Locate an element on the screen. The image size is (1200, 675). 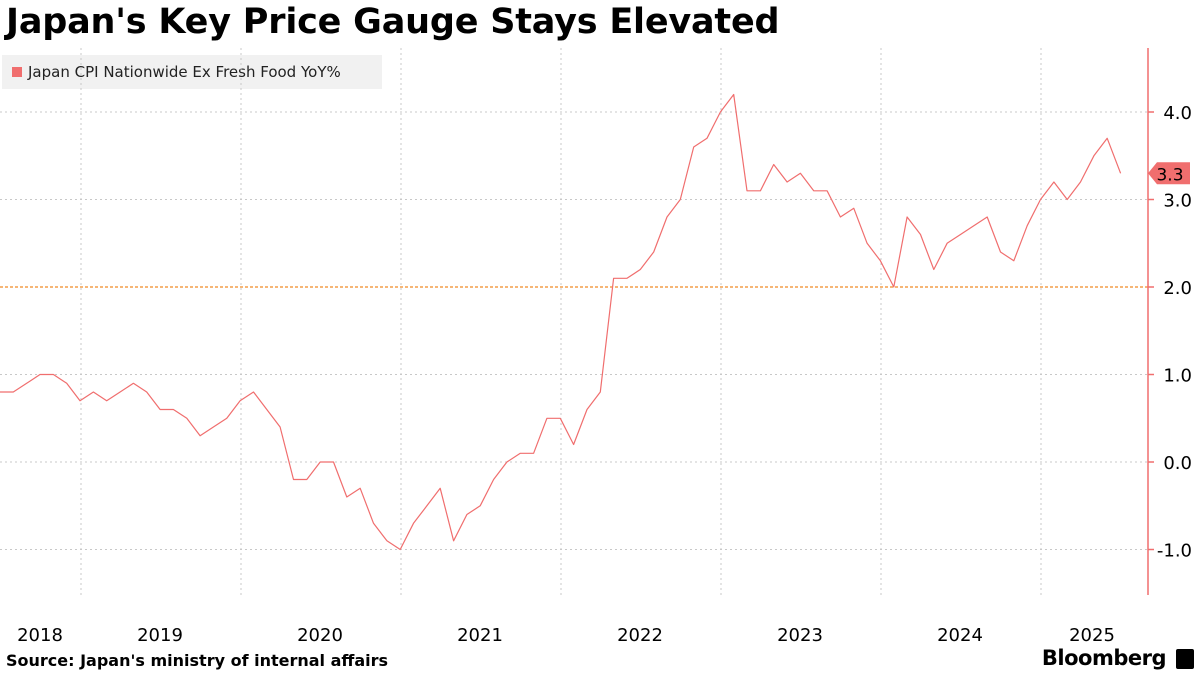
y-tick-label: -1.0 is located at coordinates (1174, 551).